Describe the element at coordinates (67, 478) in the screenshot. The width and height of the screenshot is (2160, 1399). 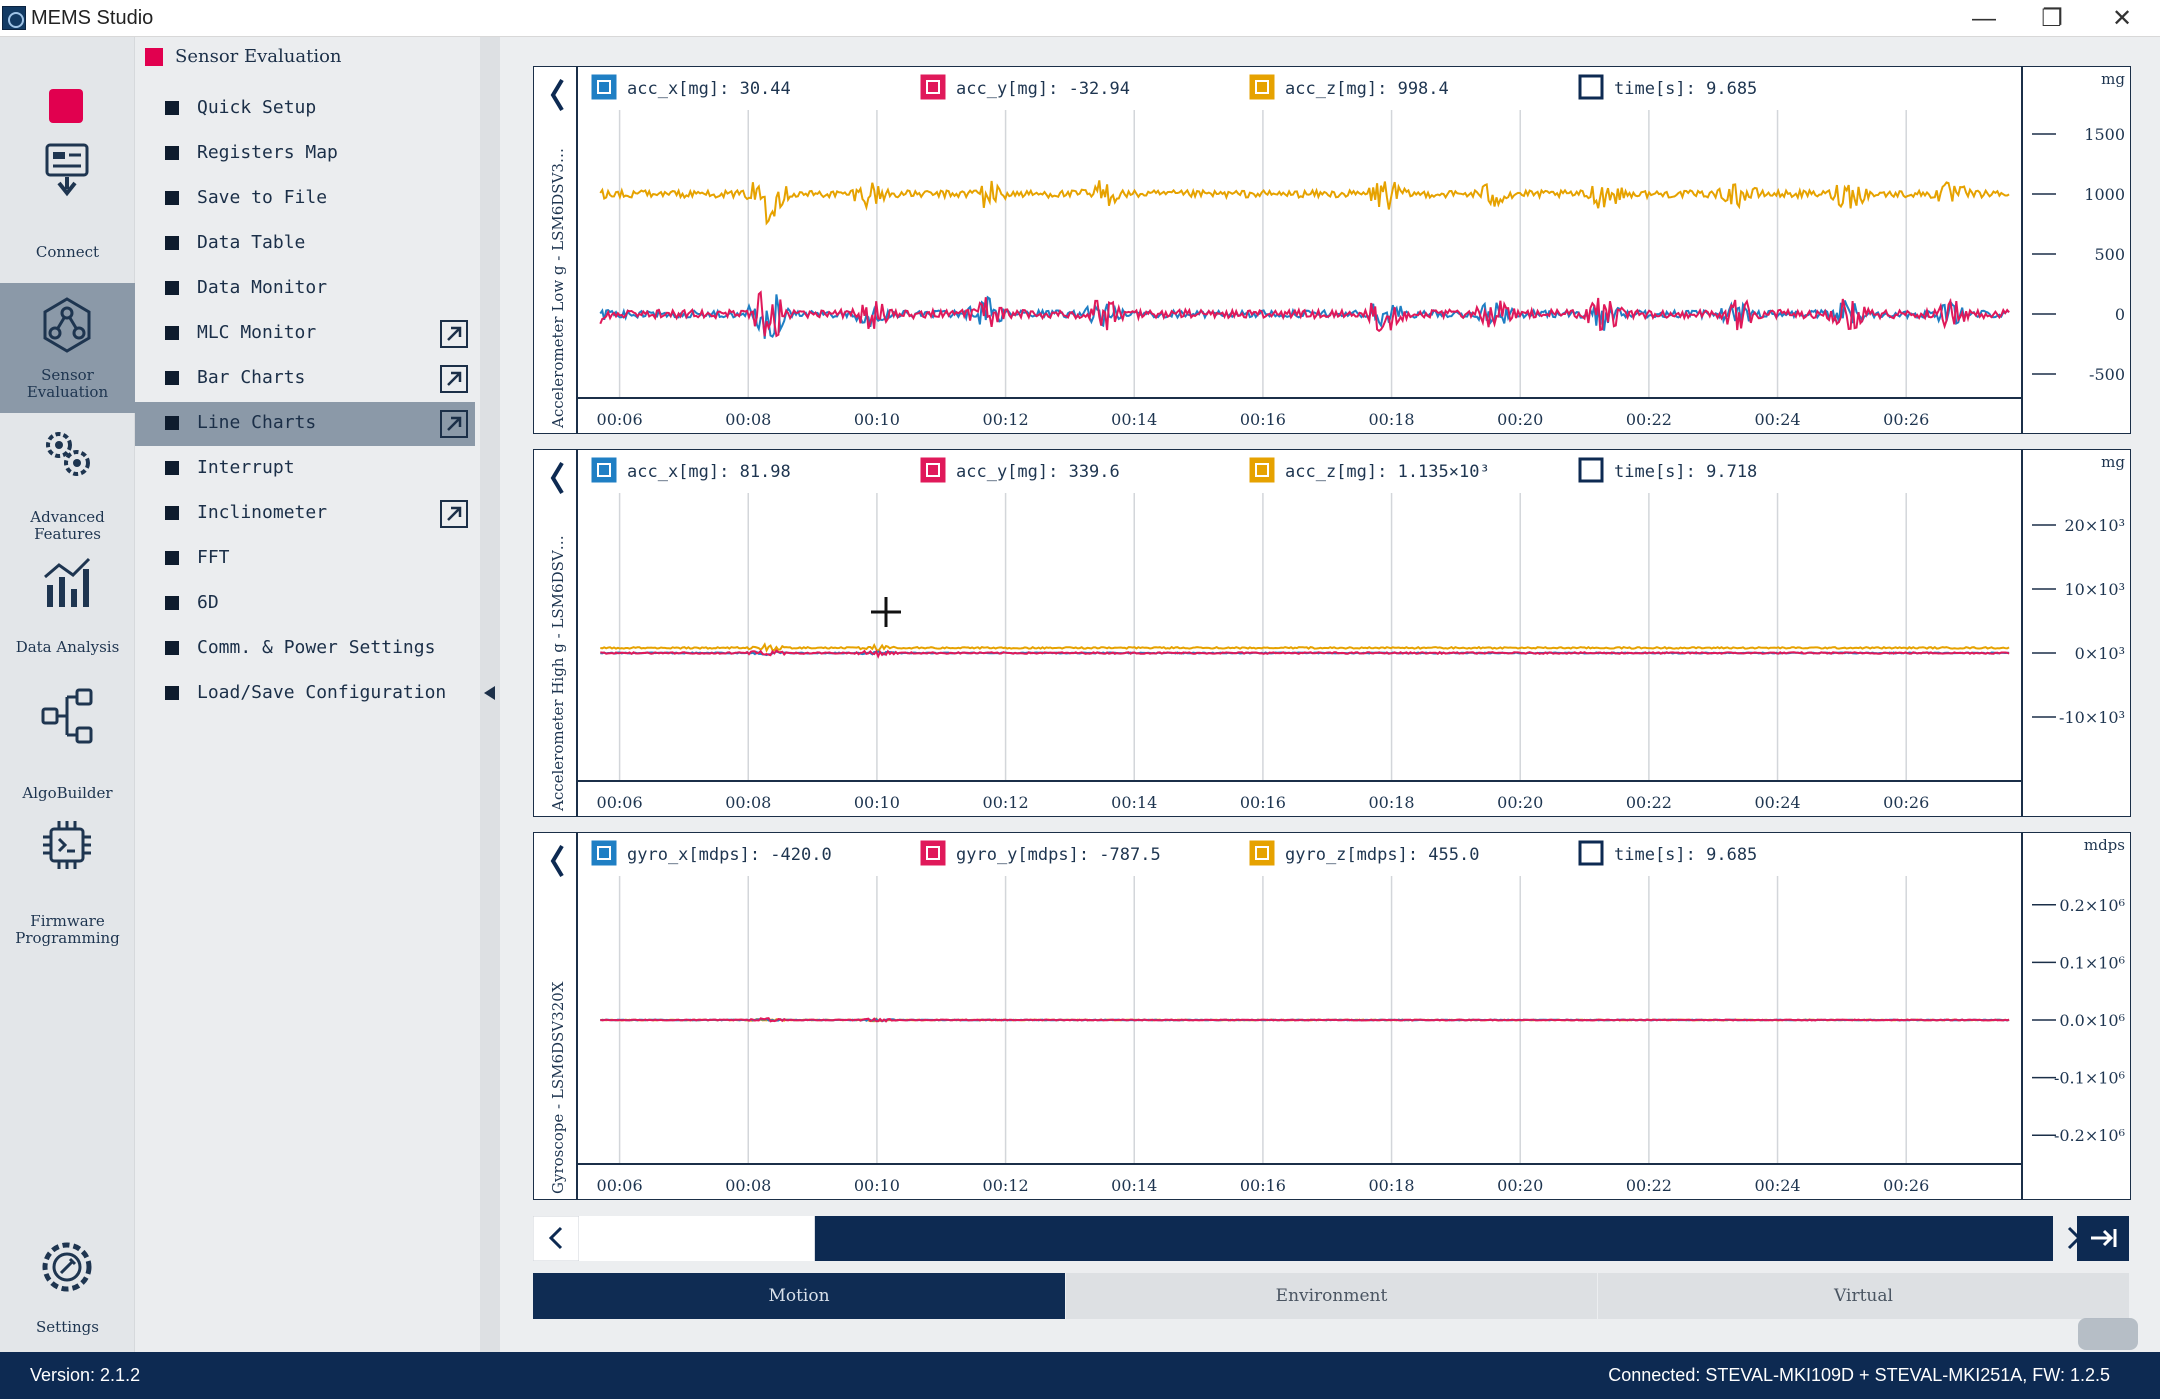
I see `nav-advanced-features: Advanced Features` at that location.